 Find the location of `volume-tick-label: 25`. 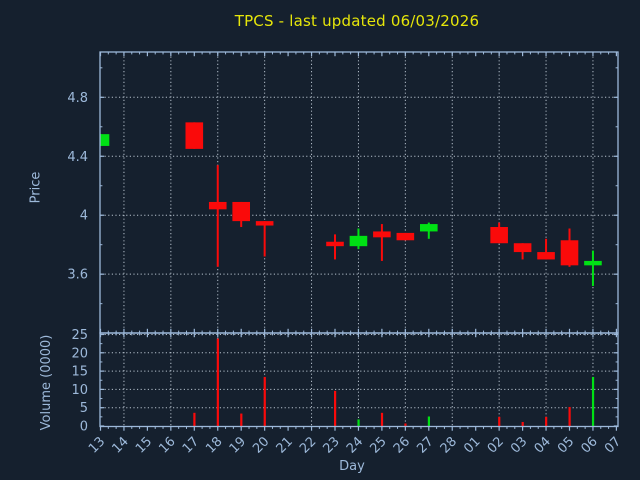

volume-tick-label: 25 is located at coordinates (79, 335).